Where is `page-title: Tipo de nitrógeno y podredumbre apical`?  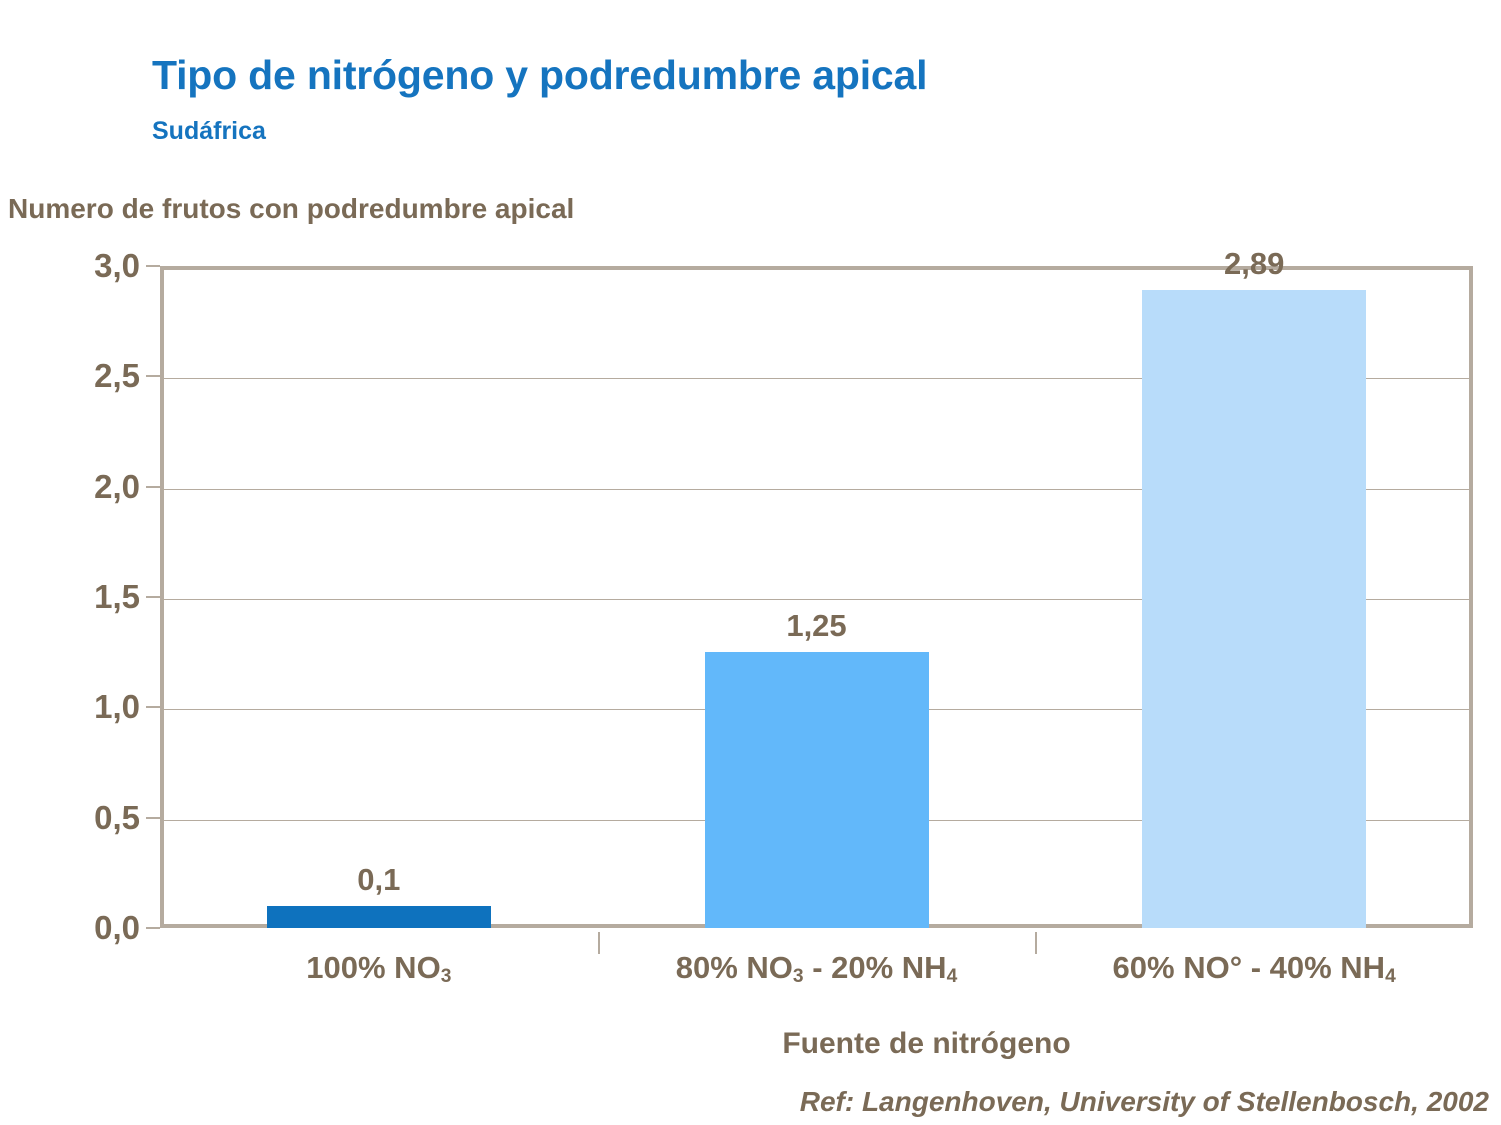 page-title: Tipo de nitrógeno y podredumbre apical is located at coordinates (540, 75).